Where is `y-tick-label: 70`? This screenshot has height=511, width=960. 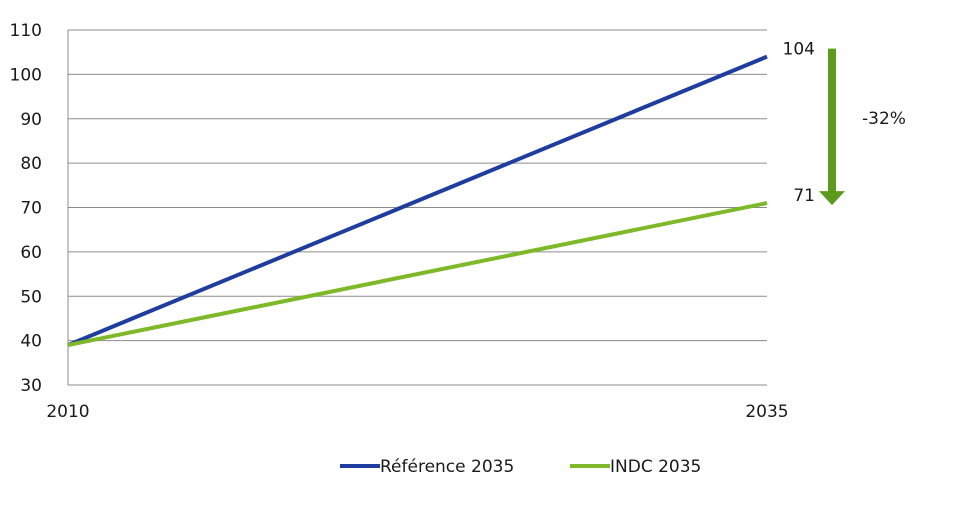 y-tick-label: 70 is located at coordinates (31, 209).